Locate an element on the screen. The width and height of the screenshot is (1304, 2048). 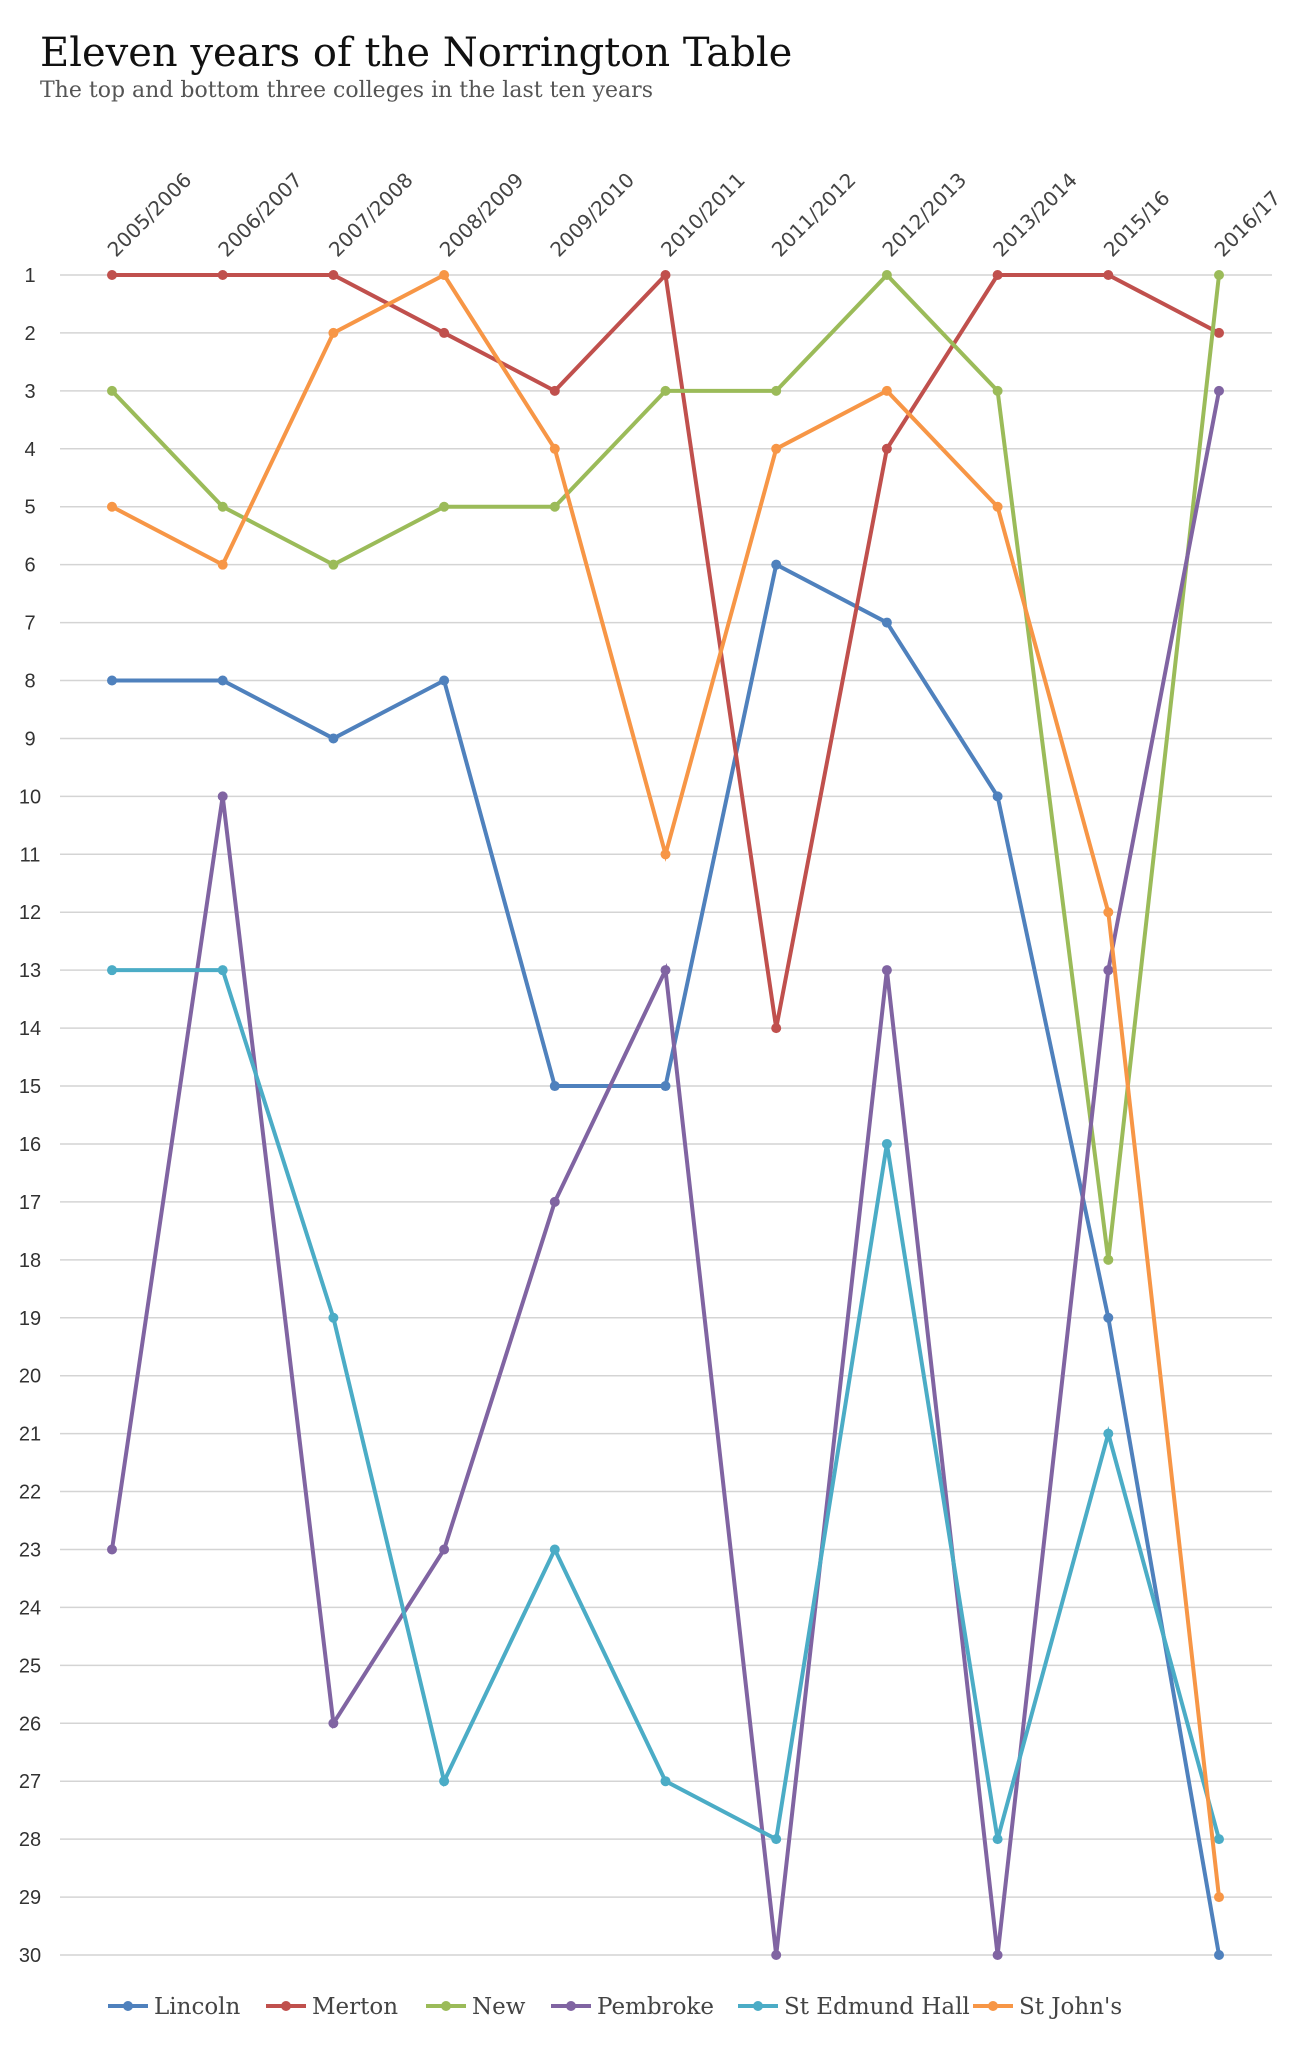
x-category-label: 2006/2007 is located at coordinates (260, 215).